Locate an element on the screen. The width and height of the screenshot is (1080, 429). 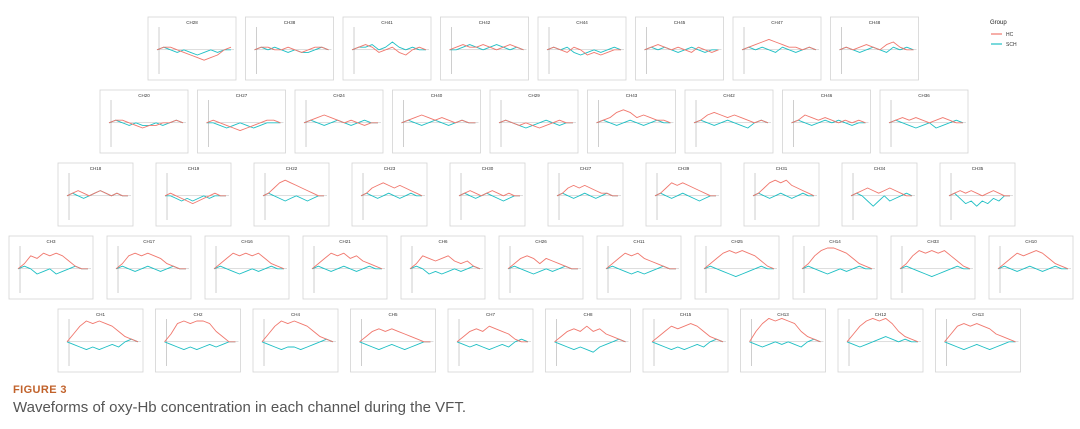
panel-title: CH1 is located at coordinates (100, 314).